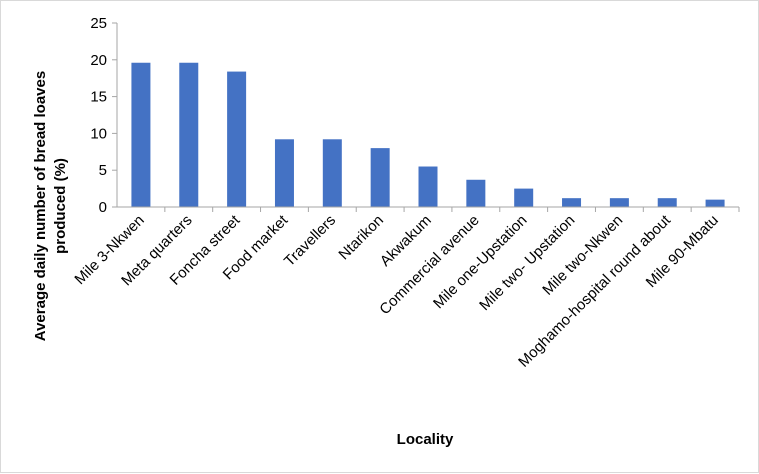 The image size is (759, 474). What do you see at coordinates (310, 241) in the screenshot?
I see `x-tick-label: Travellers` at bounding box center [310, 241].